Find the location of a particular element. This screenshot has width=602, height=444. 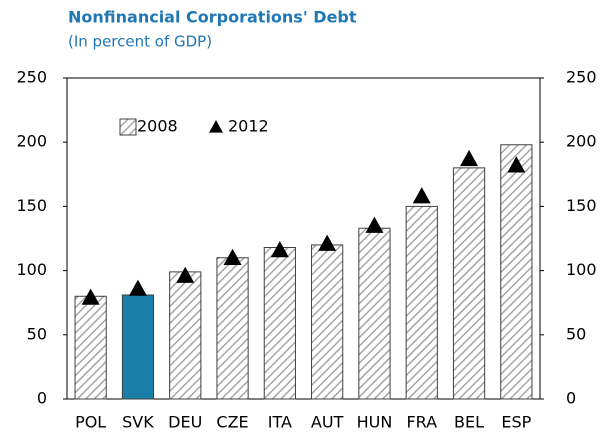

y2-tick-label: 100 is located at coordinates (581, 269).